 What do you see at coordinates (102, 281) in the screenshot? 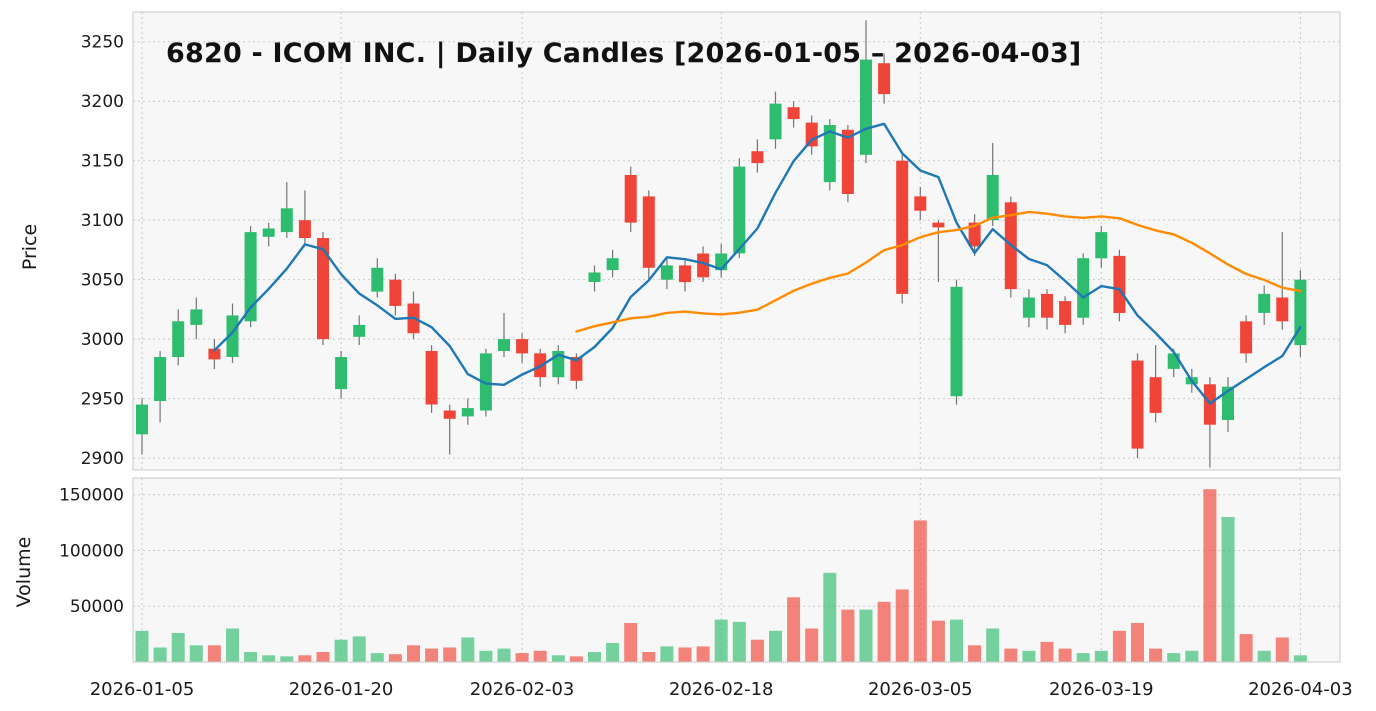
I see `price-tick-label: 3050` at bounding box center [102, 281].